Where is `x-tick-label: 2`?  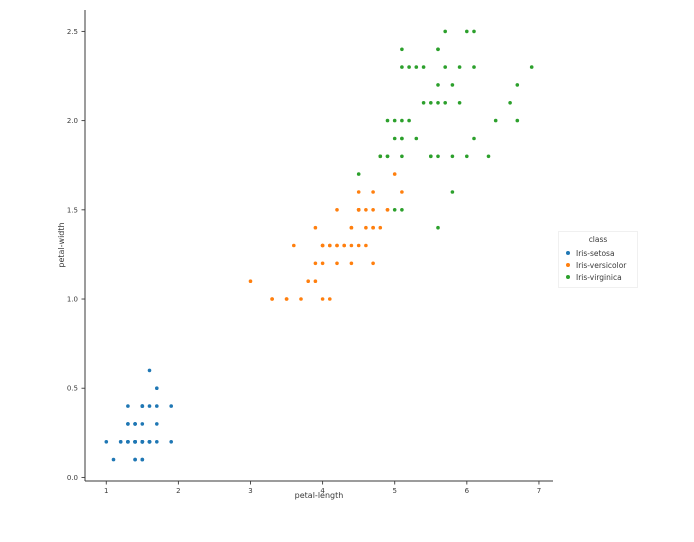
x-tick-label: 2 is located at coordinates (178, 491).